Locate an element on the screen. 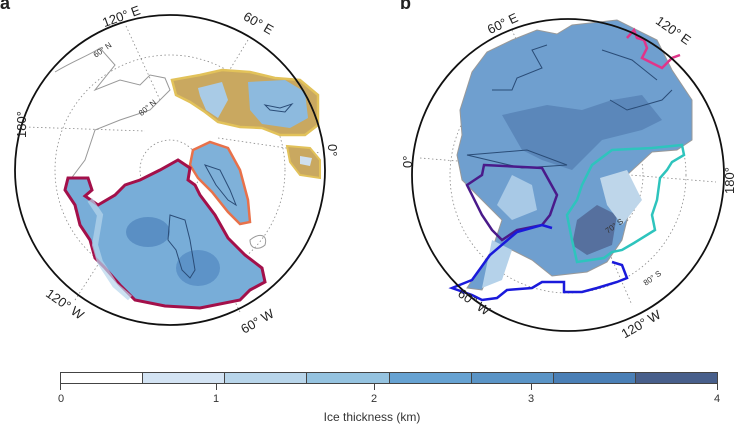  colorbar-title: Ice thickness (km) is located at coordinates (372, 417).